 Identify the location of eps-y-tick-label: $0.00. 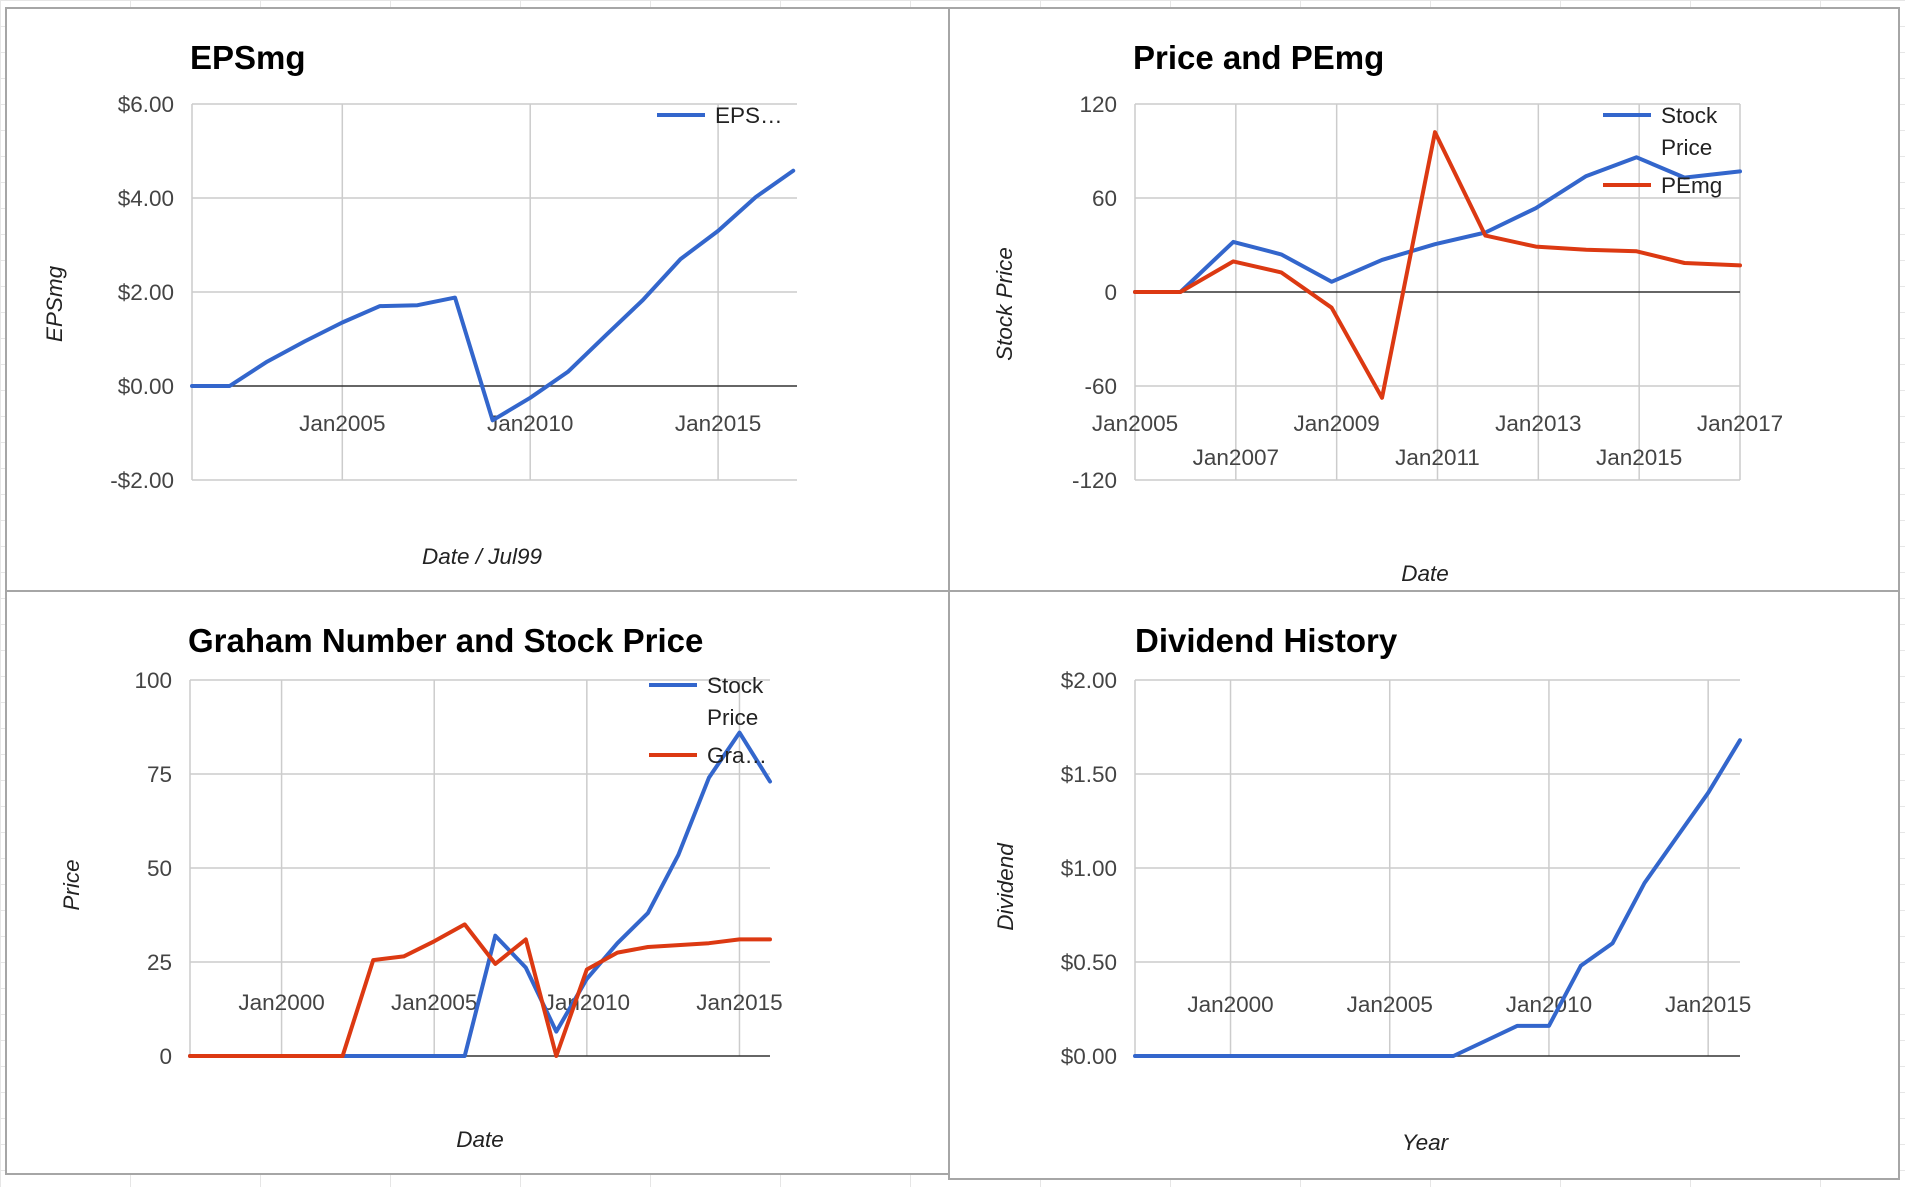
(146, 386).